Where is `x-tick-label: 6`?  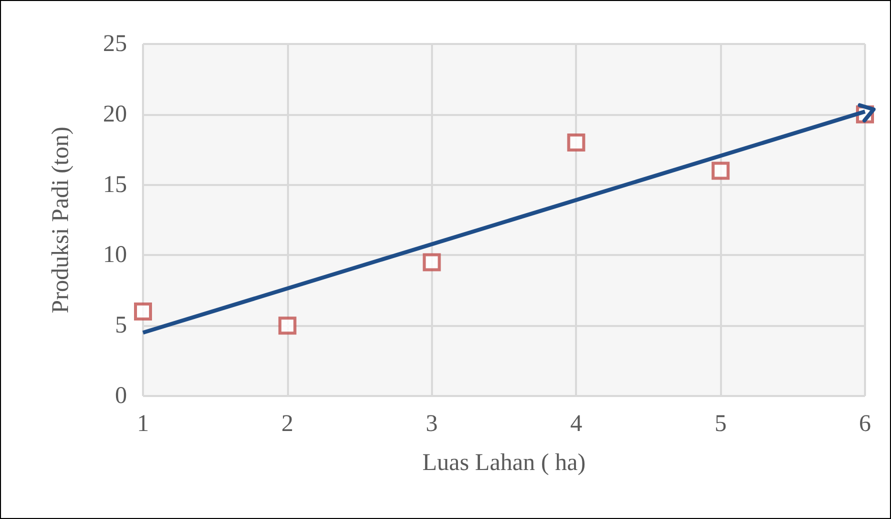
x-tick-label: 6 is located at coordinates (865, 424).